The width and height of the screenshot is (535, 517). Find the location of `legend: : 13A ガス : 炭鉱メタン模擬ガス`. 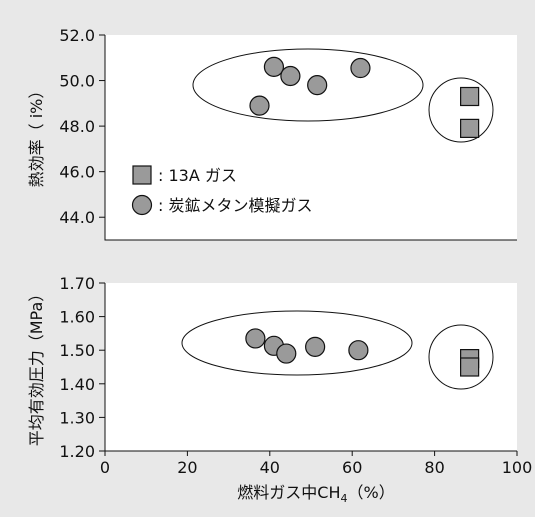

legend: : 13A ガス : 炭鉱メタン模擬ガス is located at coordinates (221, 190).